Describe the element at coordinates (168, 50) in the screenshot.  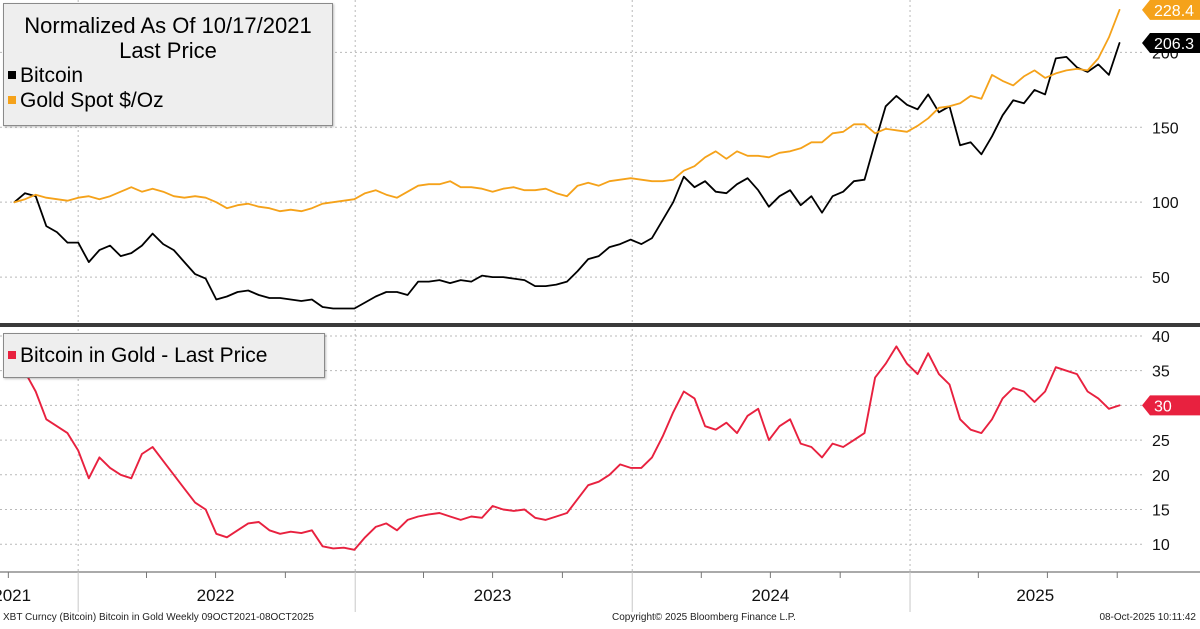
I see `chart-subtitle: Last Price` at that location.